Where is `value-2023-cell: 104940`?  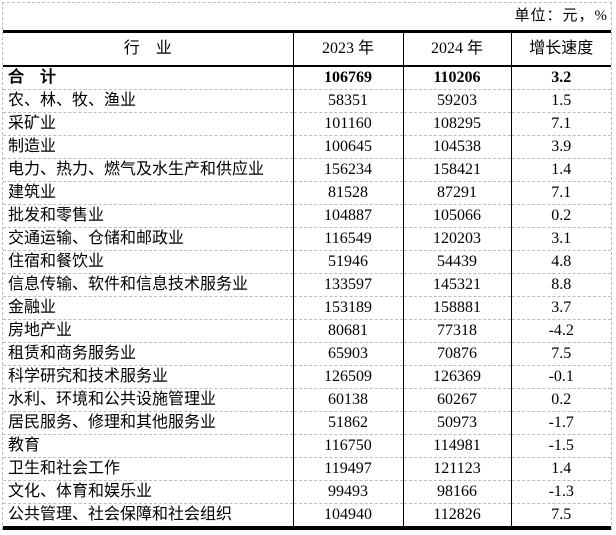 value-2023-cell: 104940 is located at coordinates (347, 515).